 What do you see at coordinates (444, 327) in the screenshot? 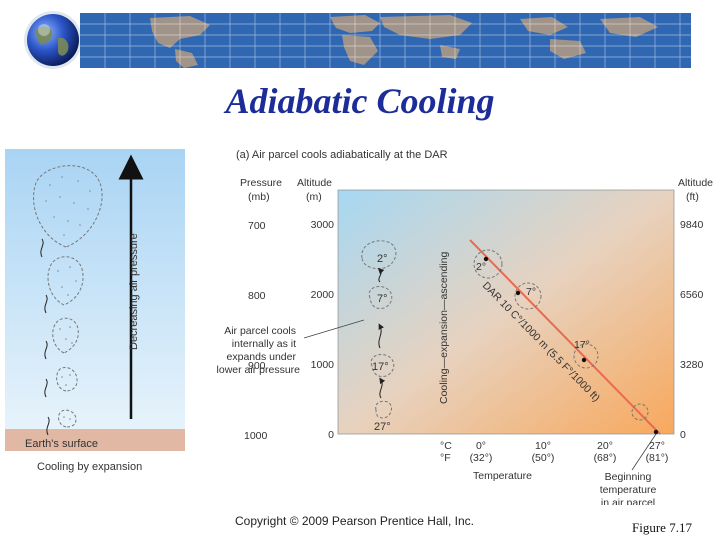
I see `ascending-label: Cooling—expansion—ascending` at bounding box center [444, 327].